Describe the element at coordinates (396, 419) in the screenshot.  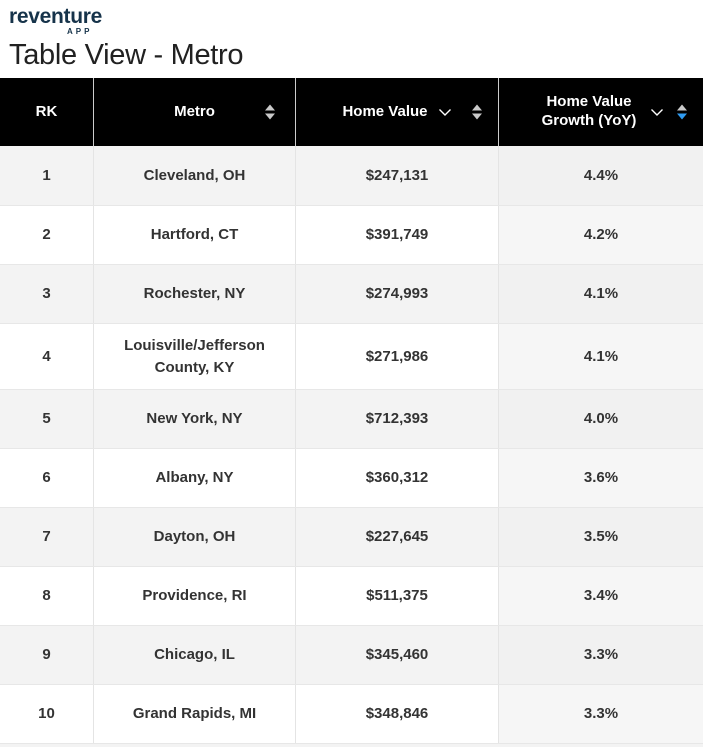
I see `home-value-cell: $712,393` at that location.